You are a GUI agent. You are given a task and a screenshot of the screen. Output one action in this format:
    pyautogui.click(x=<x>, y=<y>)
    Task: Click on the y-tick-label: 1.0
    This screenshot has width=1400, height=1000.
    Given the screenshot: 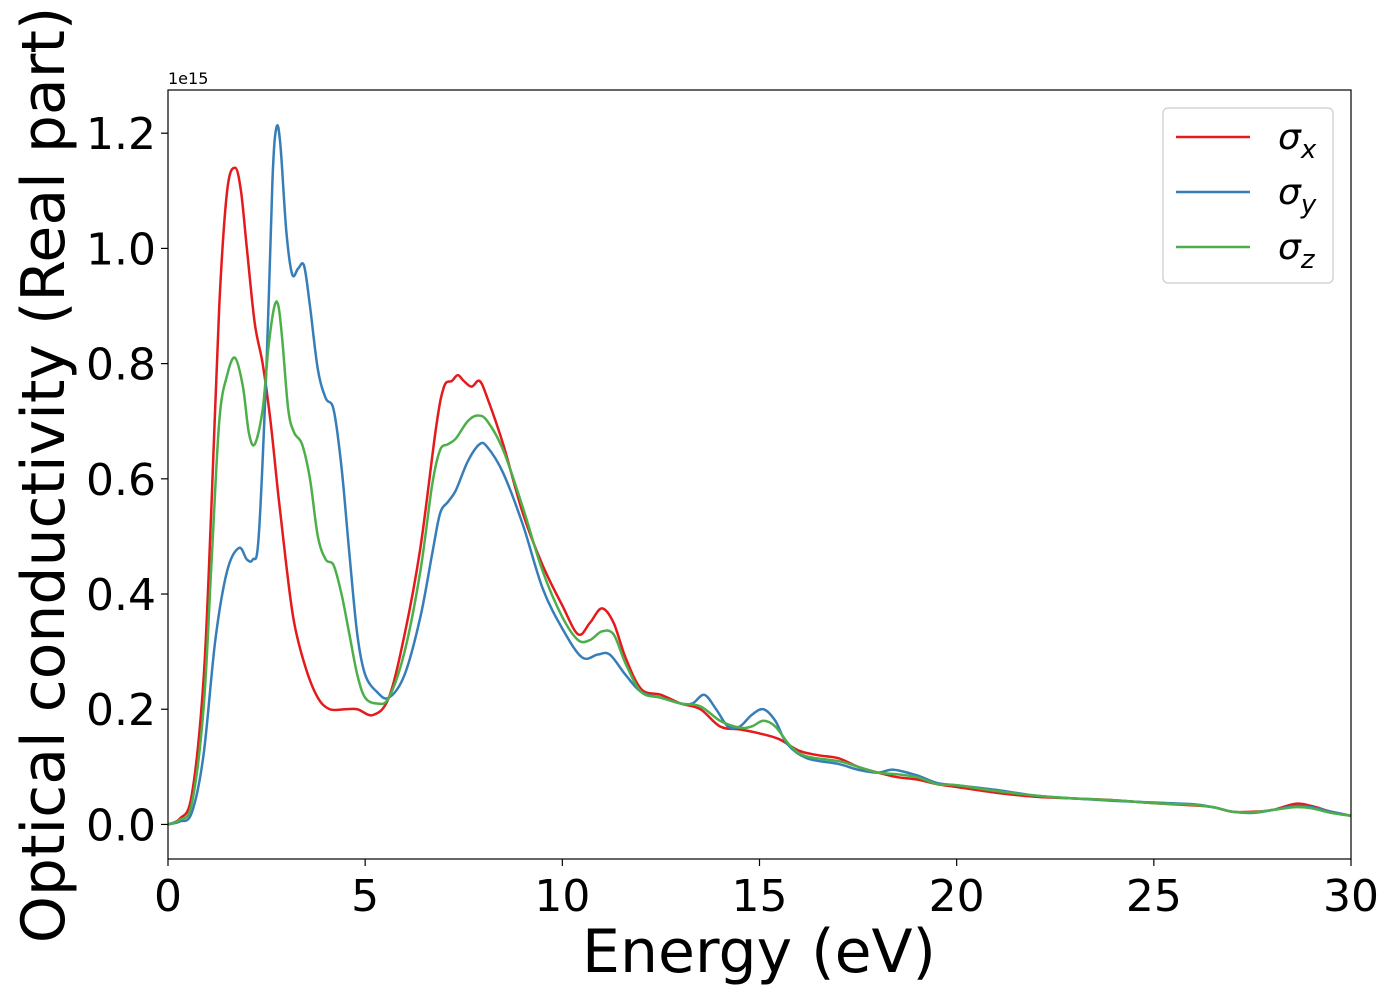 What is the action you would take?
    pyautogui.click(x=121, y=249)
    